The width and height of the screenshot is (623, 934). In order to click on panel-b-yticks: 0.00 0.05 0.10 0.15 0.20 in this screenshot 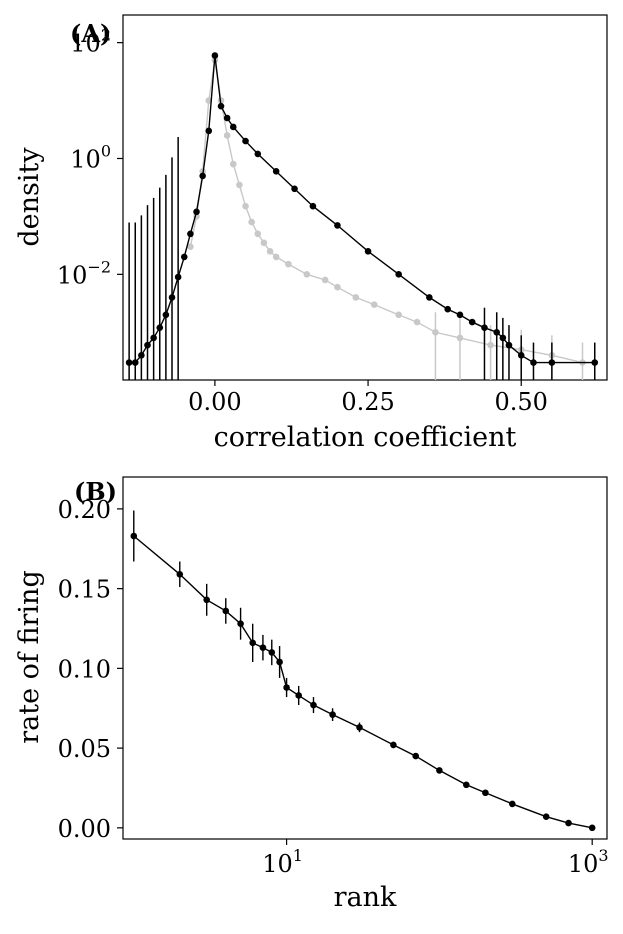, I will do `click(90, 669)`.